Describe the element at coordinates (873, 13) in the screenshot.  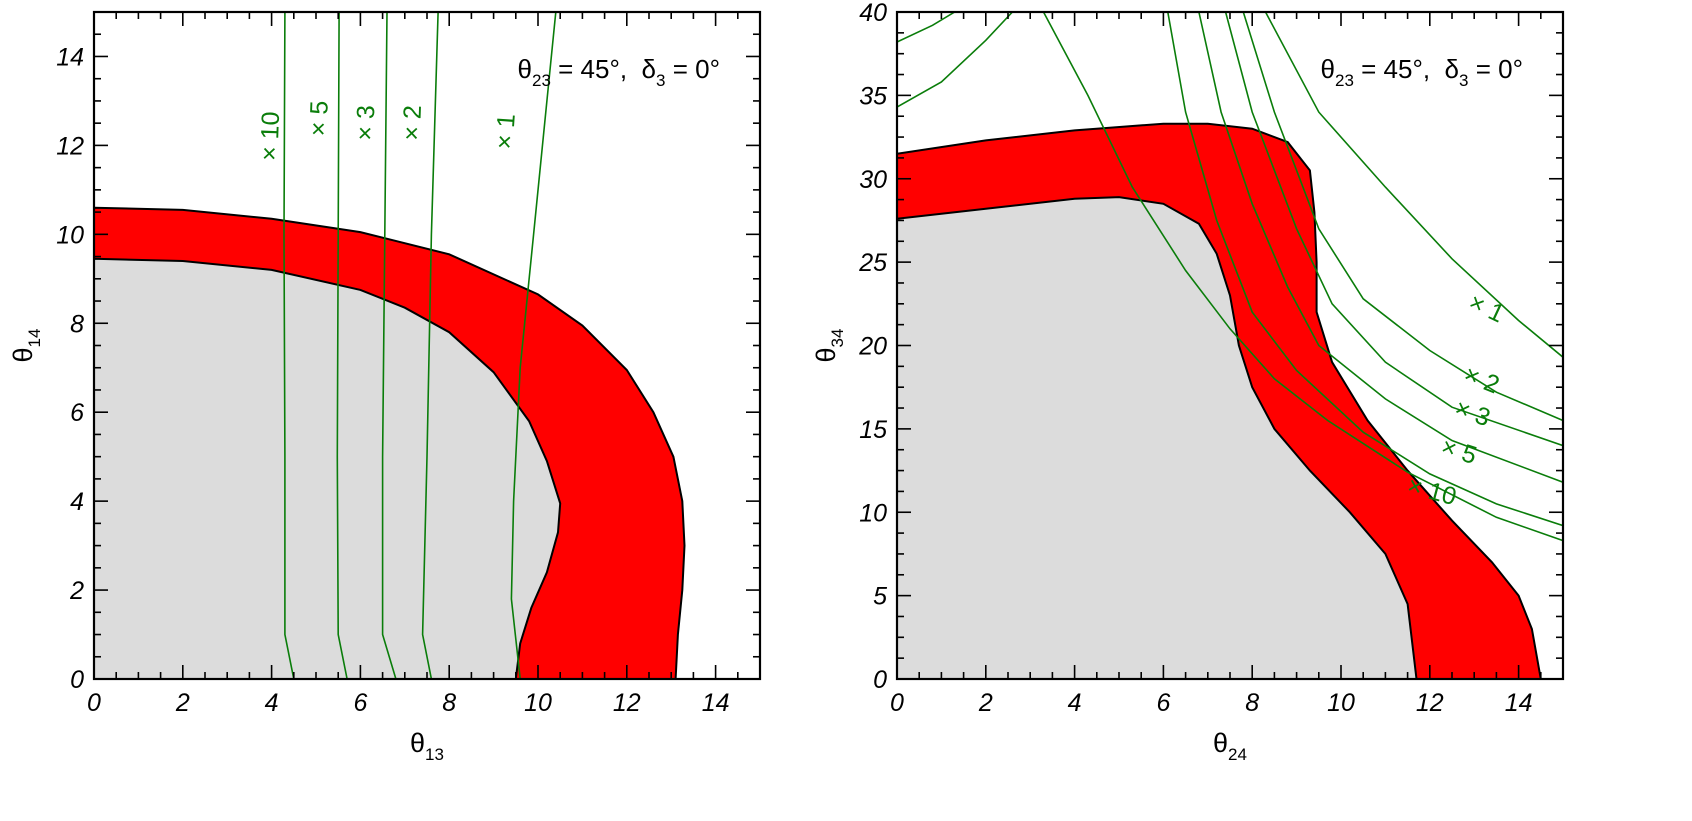
I see `y-tick-label: 40` at that location.